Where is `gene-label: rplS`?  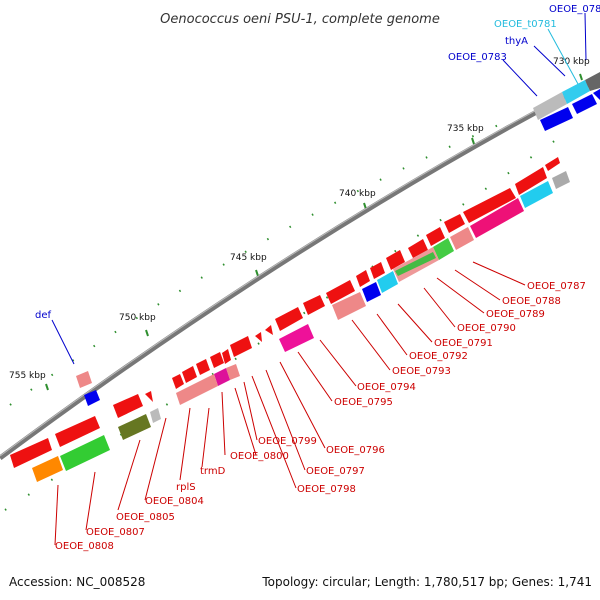 gene-label: rplS is located at coordinates (186, 487).